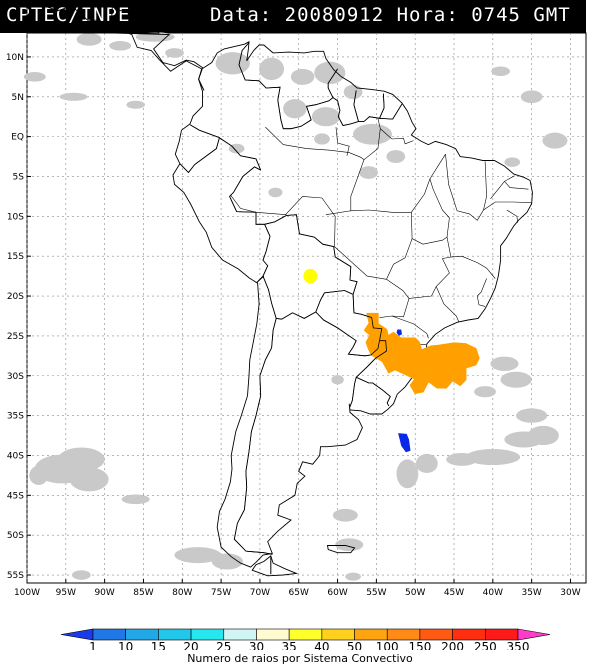 Image resolution: width=600 pixels, height=670 pixels. What do you see at coordinates (15, 337) in the screenshot?
I see `lat-label: 25S` at bounding box center [15, 337].